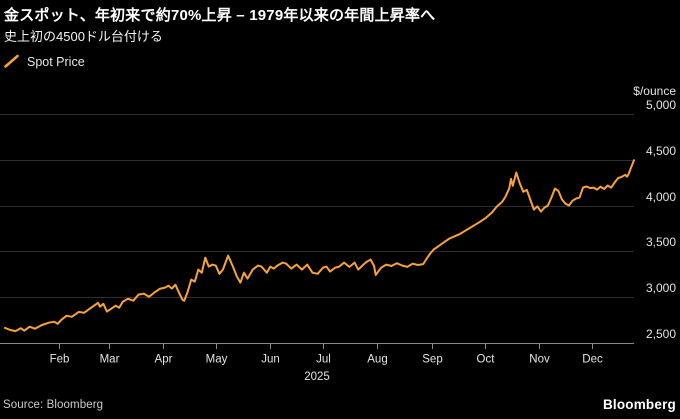 The width and height of the screenshot is (680, 419). I want to click on legend-label: Spot Price, so click(56, 61).